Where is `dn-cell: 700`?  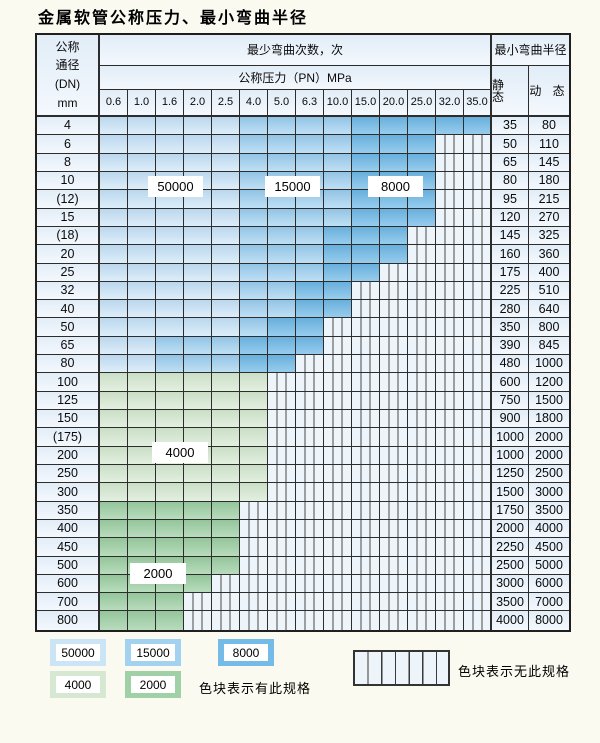 dn-cell: 700 is located at coordinates (68, 602).